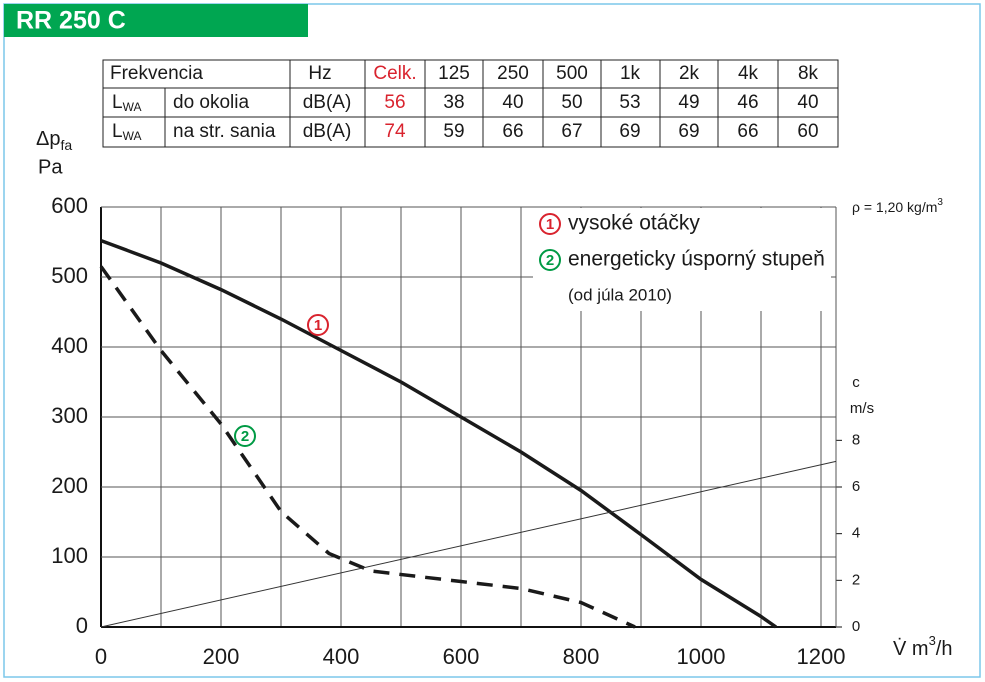 This screenshot has width=985, height=682. Describe the element at coordinates (911, 649) in the screenshot. I see `x-axis-label-part: V̇ m` at that location.